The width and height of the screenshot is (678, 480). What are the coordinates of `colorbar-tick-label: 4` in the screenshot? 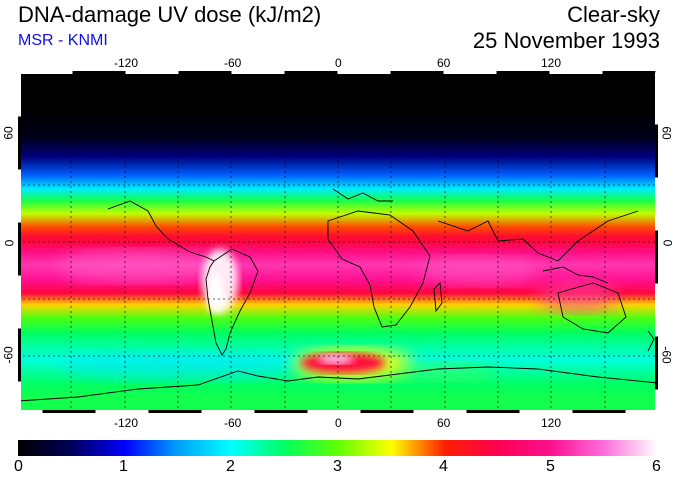 It's located at (443, 466).